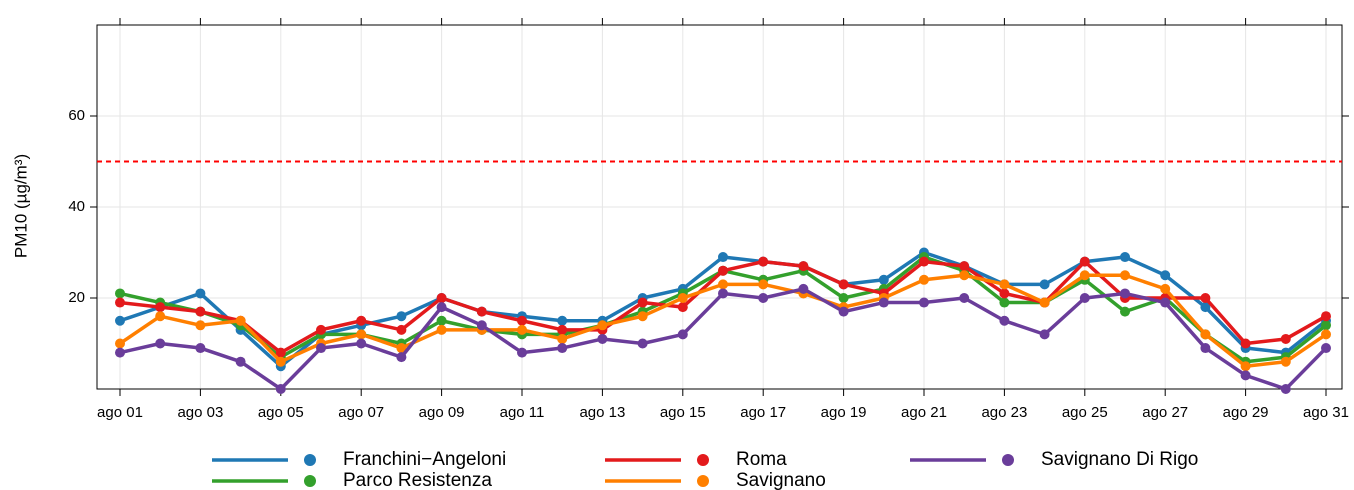  Describe the element at coordinates (1119, 459) in the screenshot. I see `legend-label: Savignano Di Rigo` at that location.